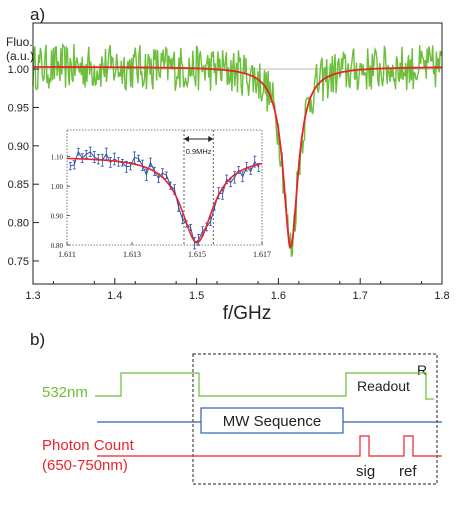 The width and height of the screenshot is (471, 518). I want to click on y-axis-label-line2: (a.u.), so click(20, 56).